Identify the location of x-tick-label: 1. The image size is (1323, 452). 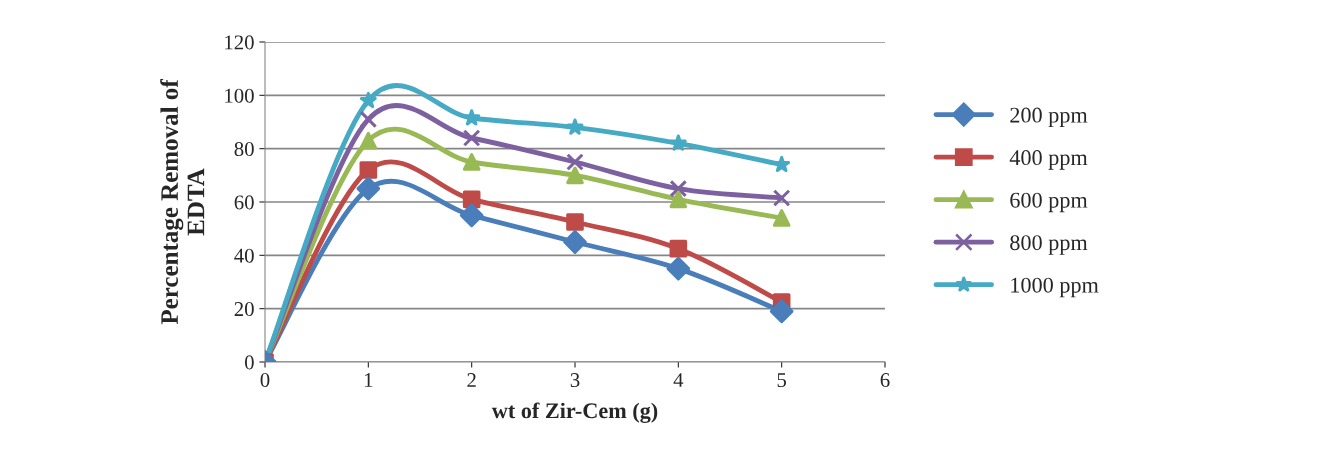
(368, 380).